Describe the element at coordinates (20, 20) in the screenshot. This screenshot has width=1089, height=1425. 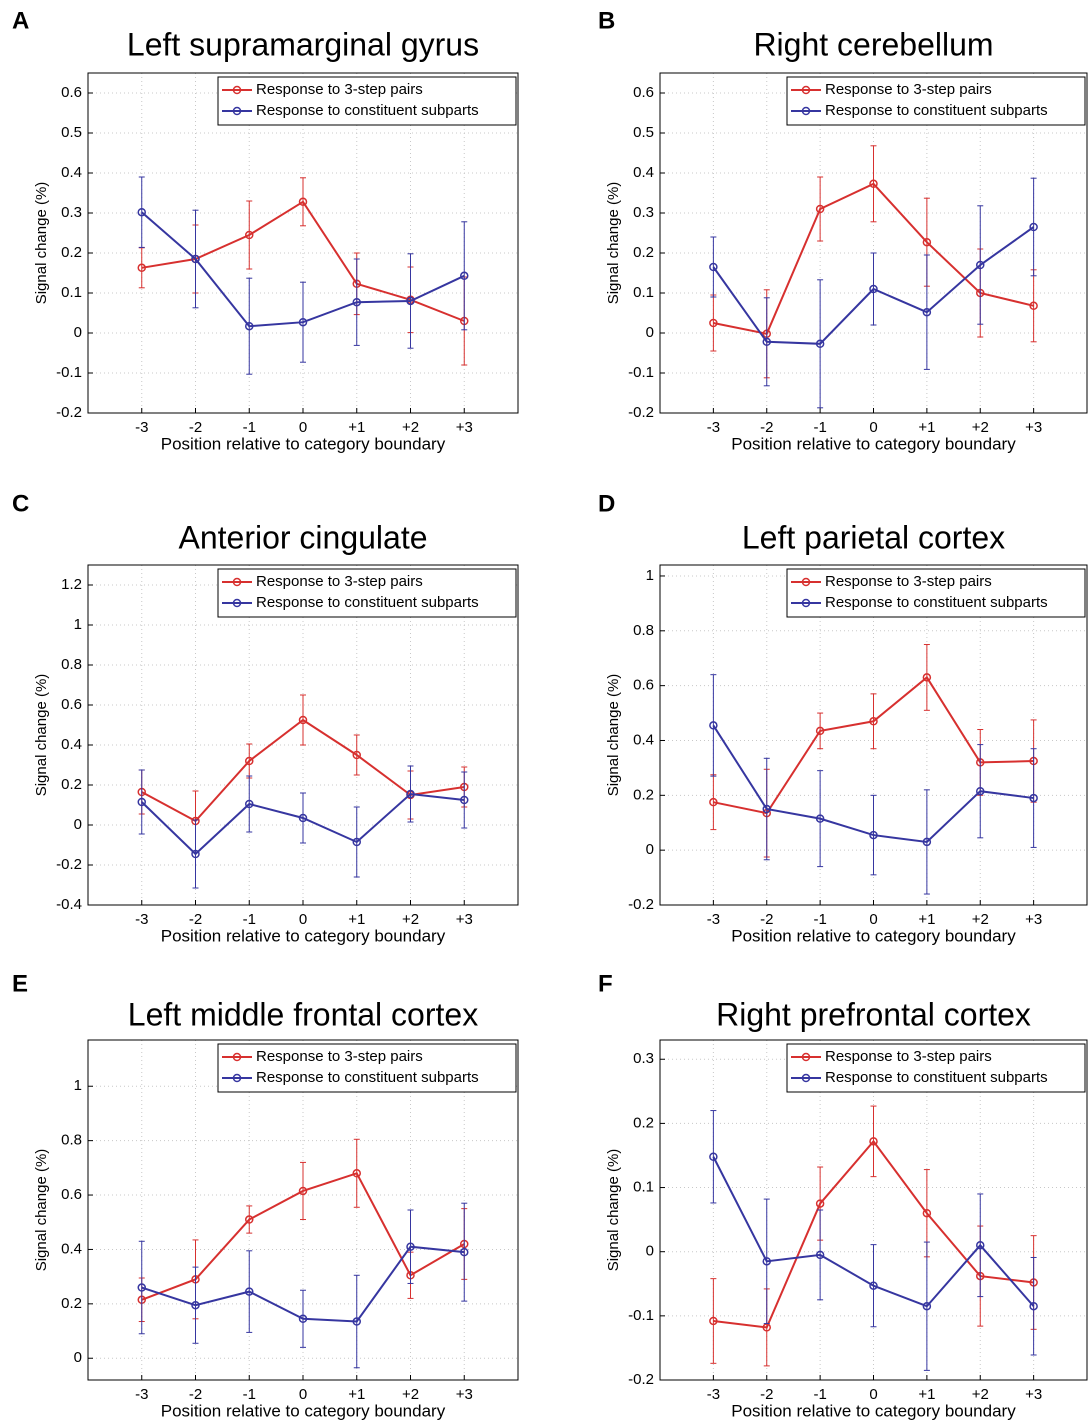
I see `panel-label: A` at that location.